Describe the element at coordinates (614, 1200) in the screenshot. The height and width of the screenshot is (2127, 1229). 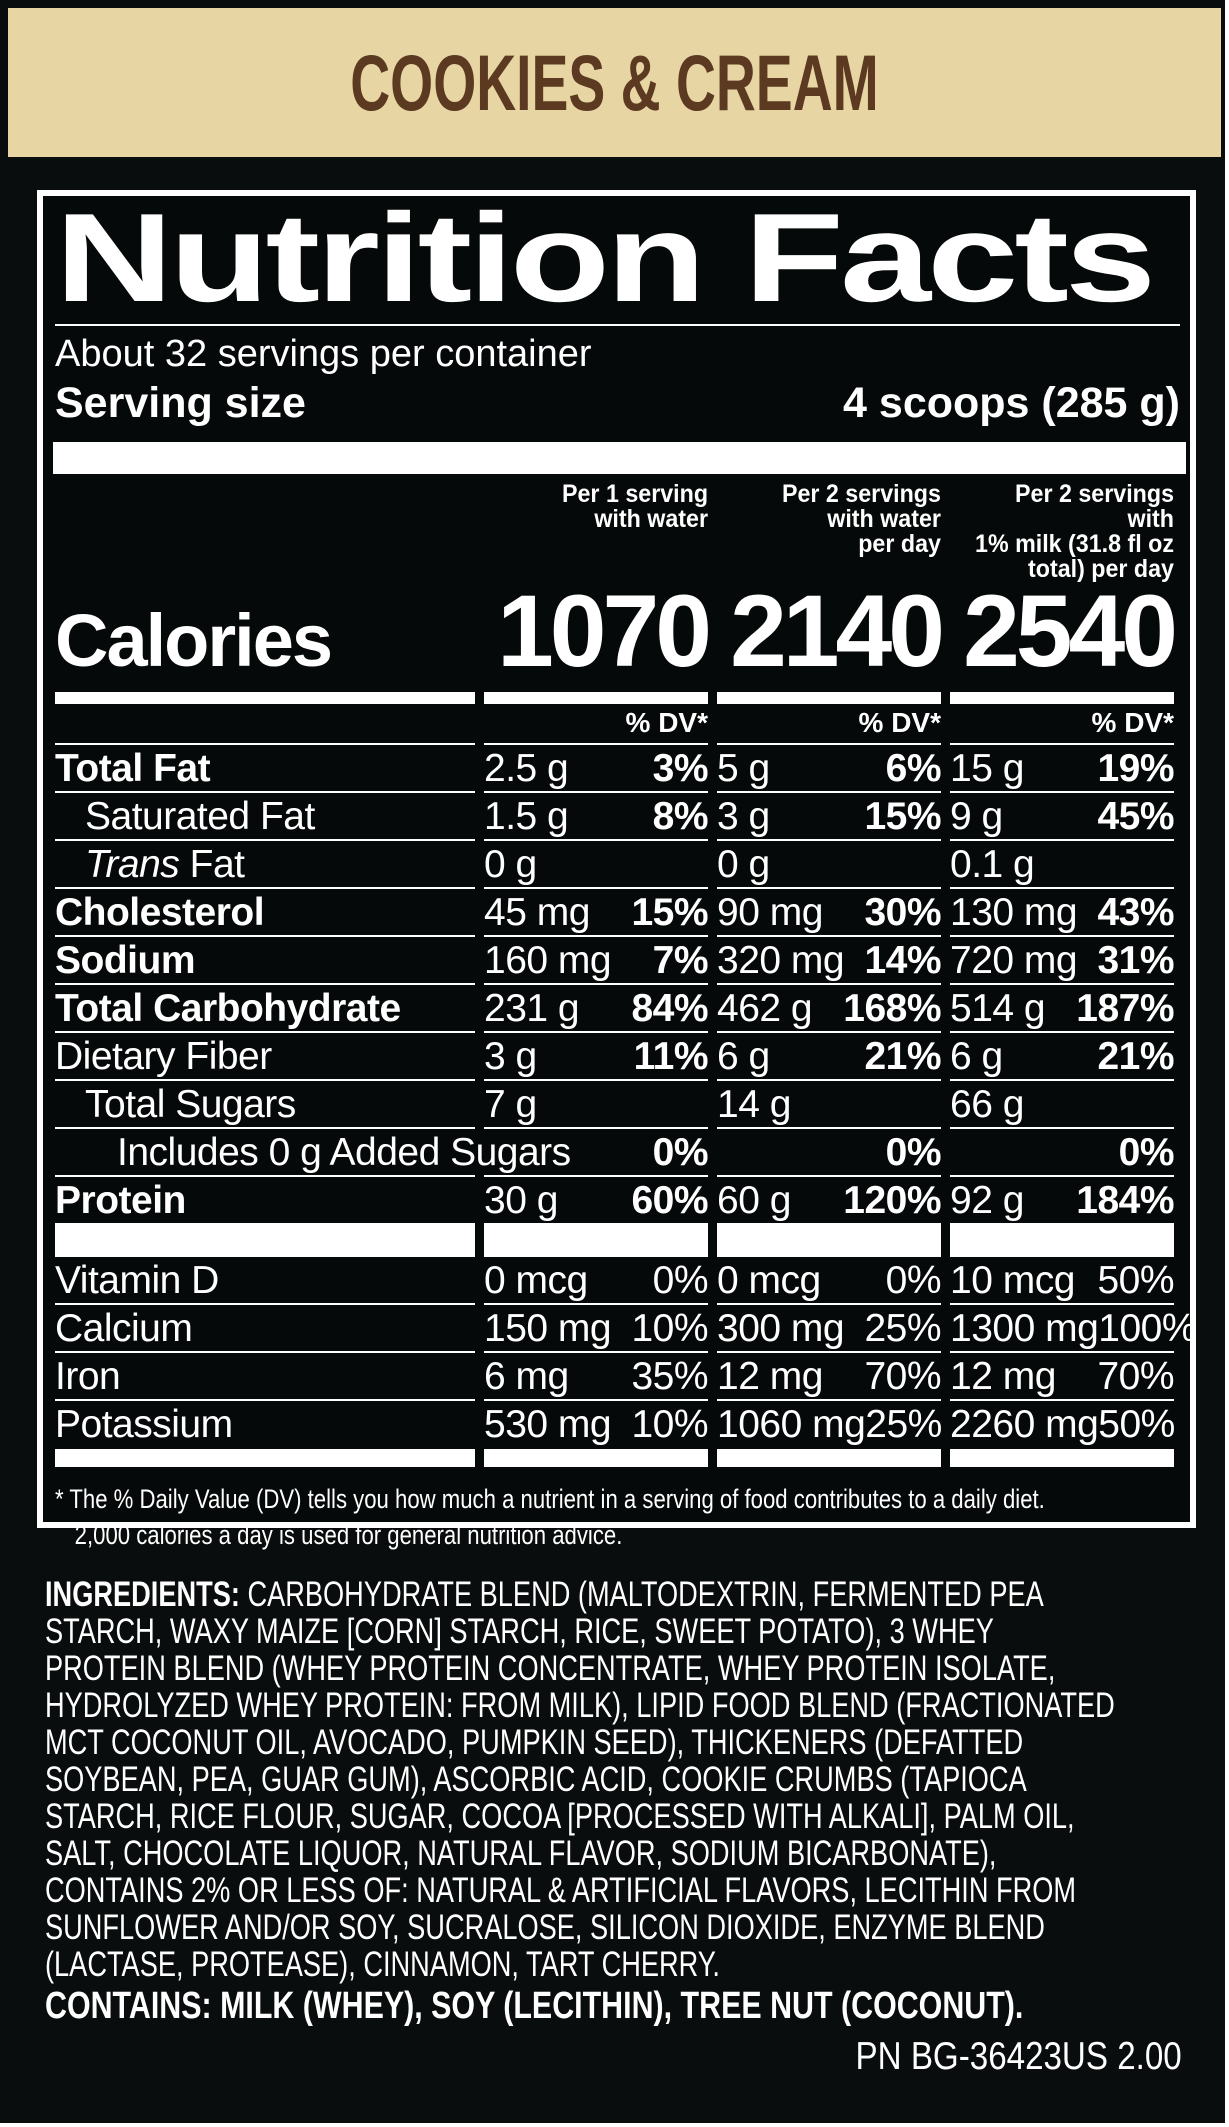
I see `nutrient-row-protein: Protein 30 g 60% 60 g 120% 92 g 184%` at that location.